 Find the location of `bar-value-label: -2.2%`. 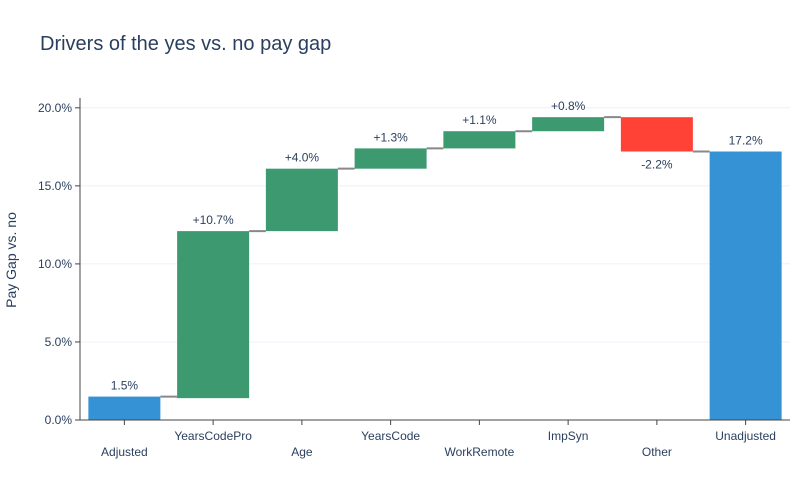

bar-value-label: -2.2% is located at coordinates (657, 165).